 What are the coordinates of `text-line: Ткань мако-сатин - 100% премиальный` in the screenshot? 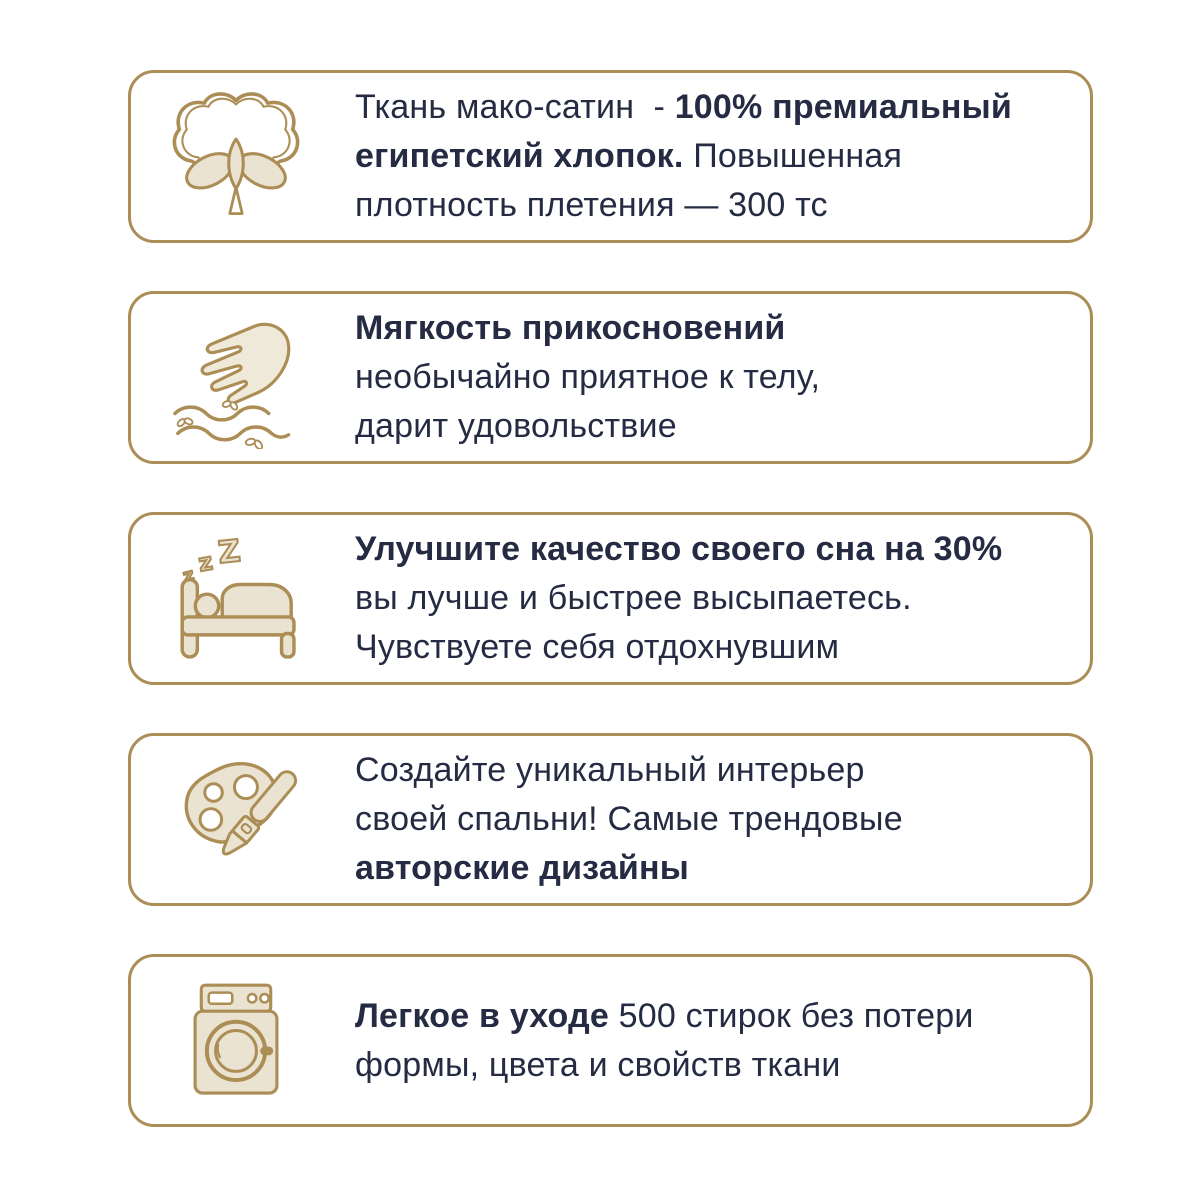 It's located at (717, 107).